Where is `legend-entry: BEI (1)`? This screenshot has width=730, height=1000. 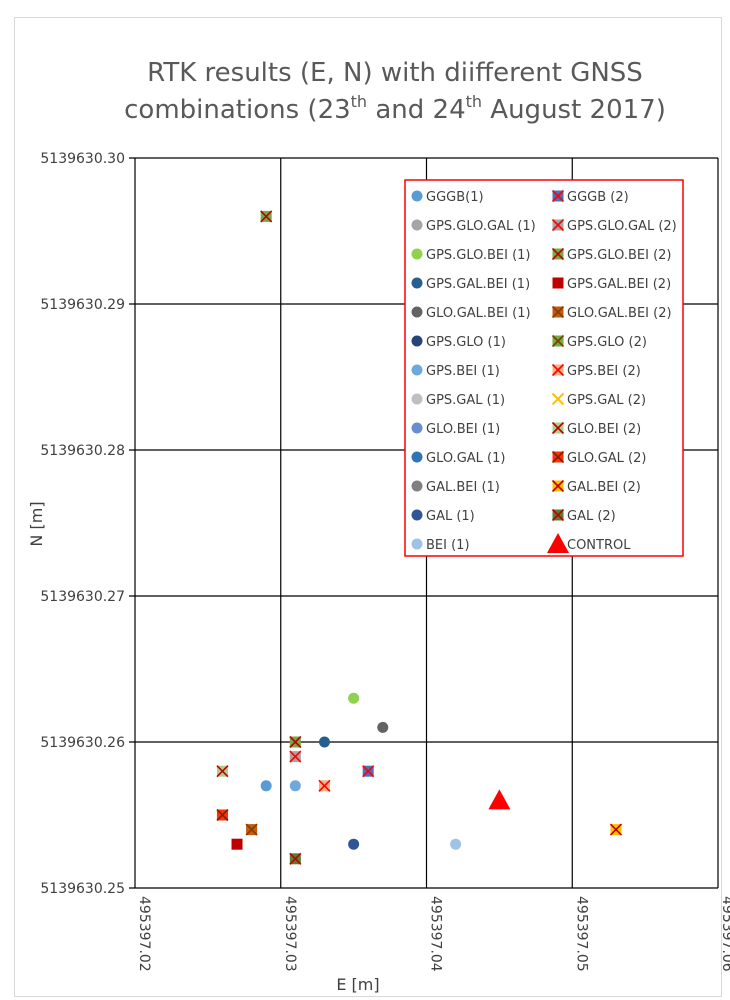 legend-entry: BEI (1) is located at coordinates (440, 545).